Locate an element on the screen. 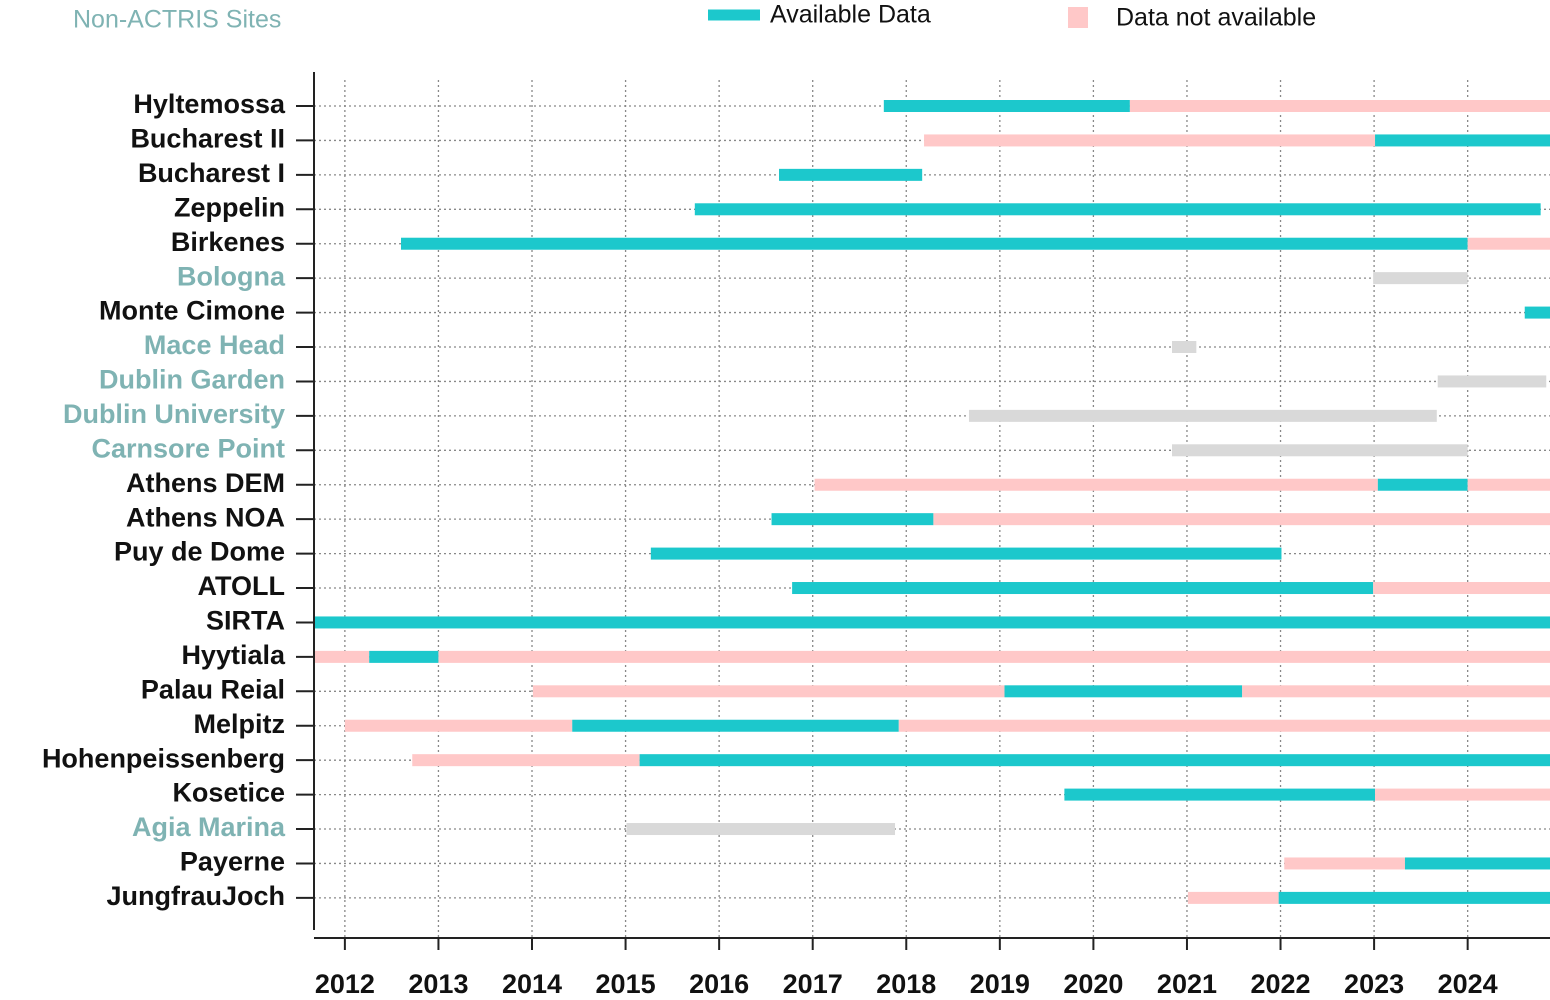 The width and height of the screenshot is (1550, 1000). row-label: Payerne is located at coordinates (232, 862).